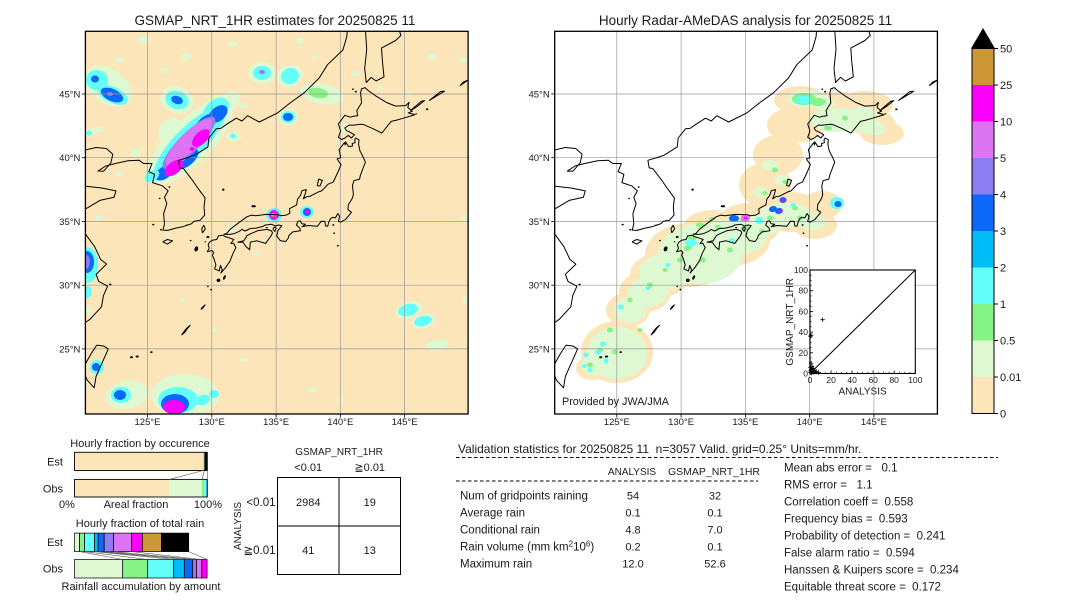 The image size is (1080, 612). Describe the element at coordinates (67, 505) in the screenshot. I see `svg-text: 0%` at that location.